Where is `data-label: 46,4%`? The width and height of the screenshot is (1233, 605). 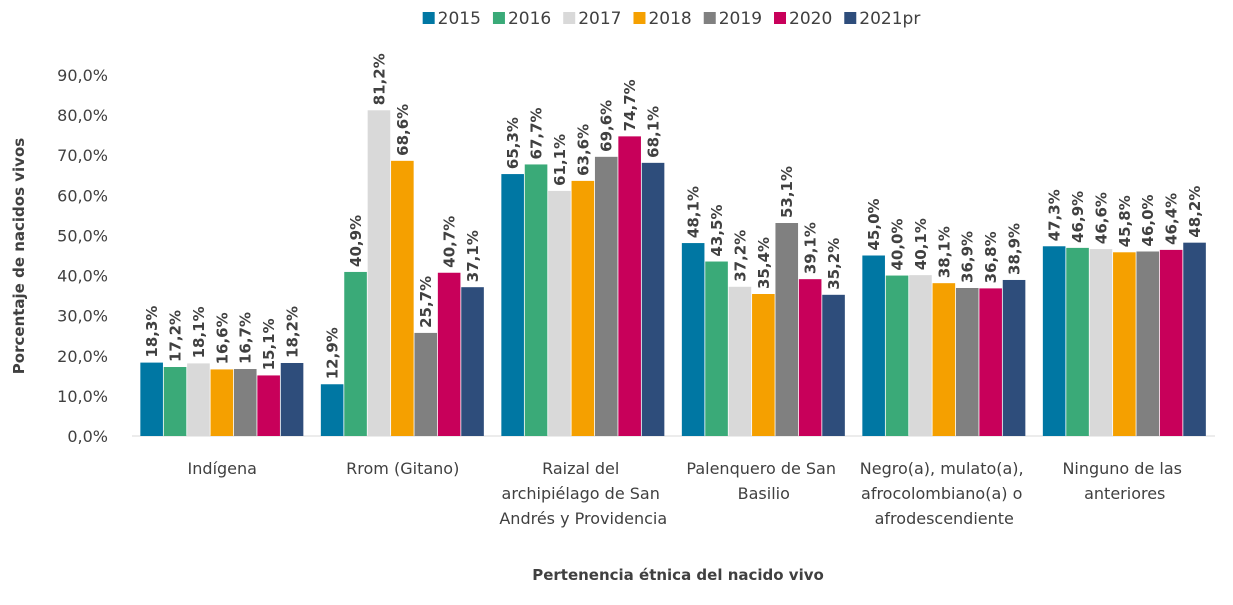 data-label: 46,4% is located at coordinates (1172, 219).